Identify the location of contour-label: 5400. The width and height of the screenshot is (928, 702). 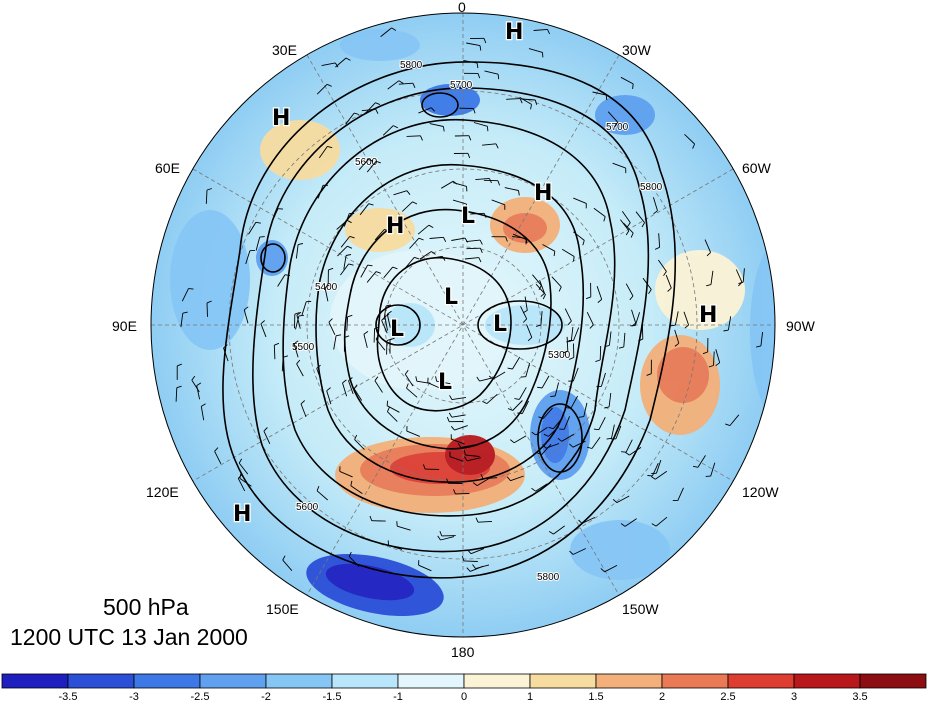
(326, 287).